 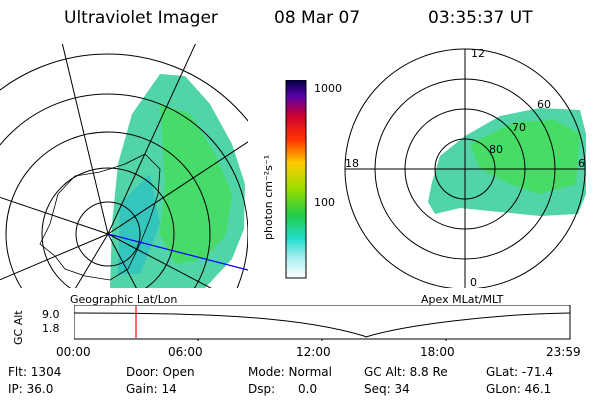 I want to click on sun-direction-line, so click(x=177, y=252).